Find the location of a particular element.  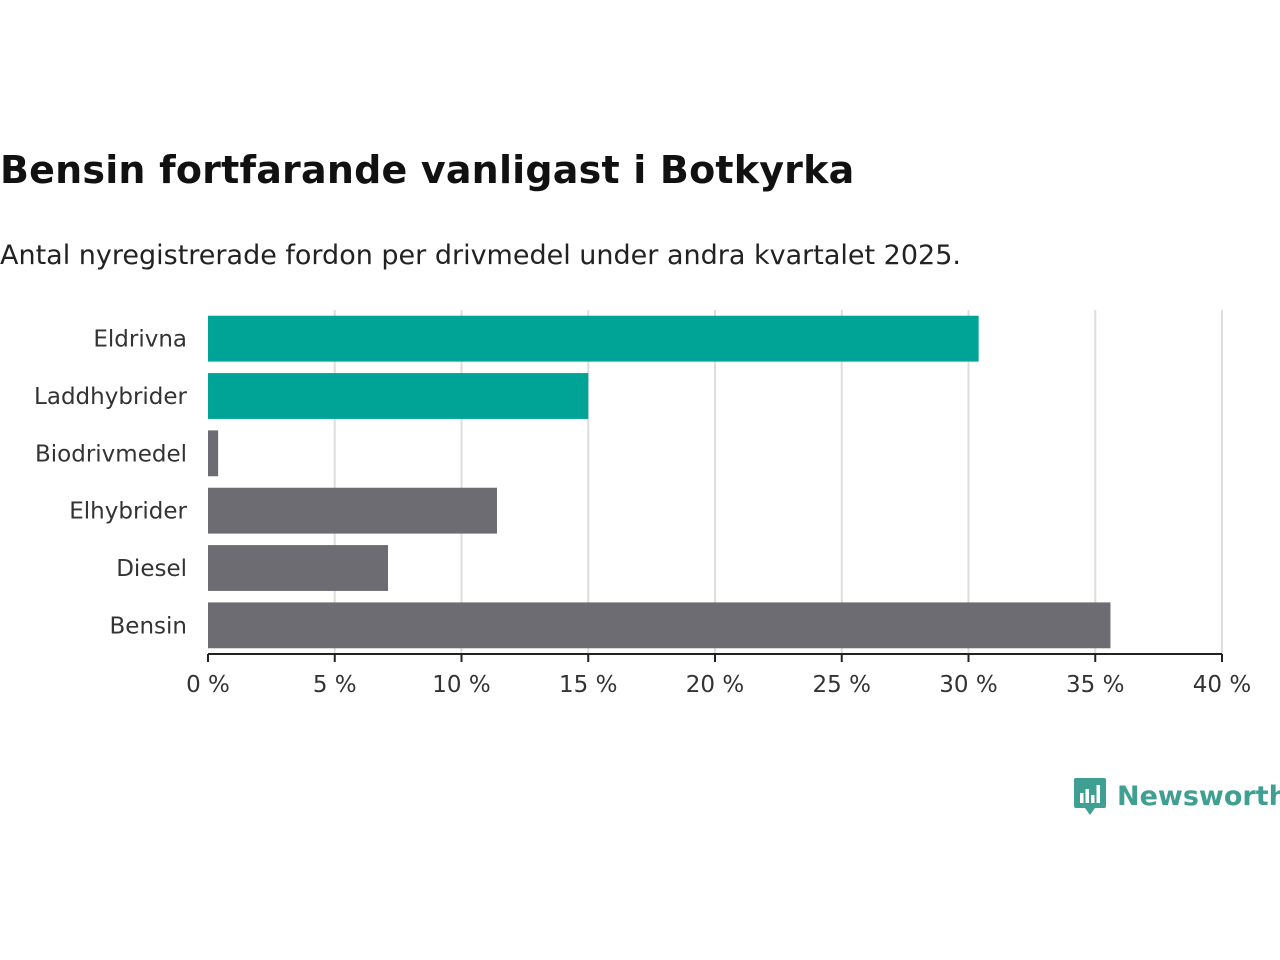

x-tick-label: 20 % is located at coordinates (715, 685).